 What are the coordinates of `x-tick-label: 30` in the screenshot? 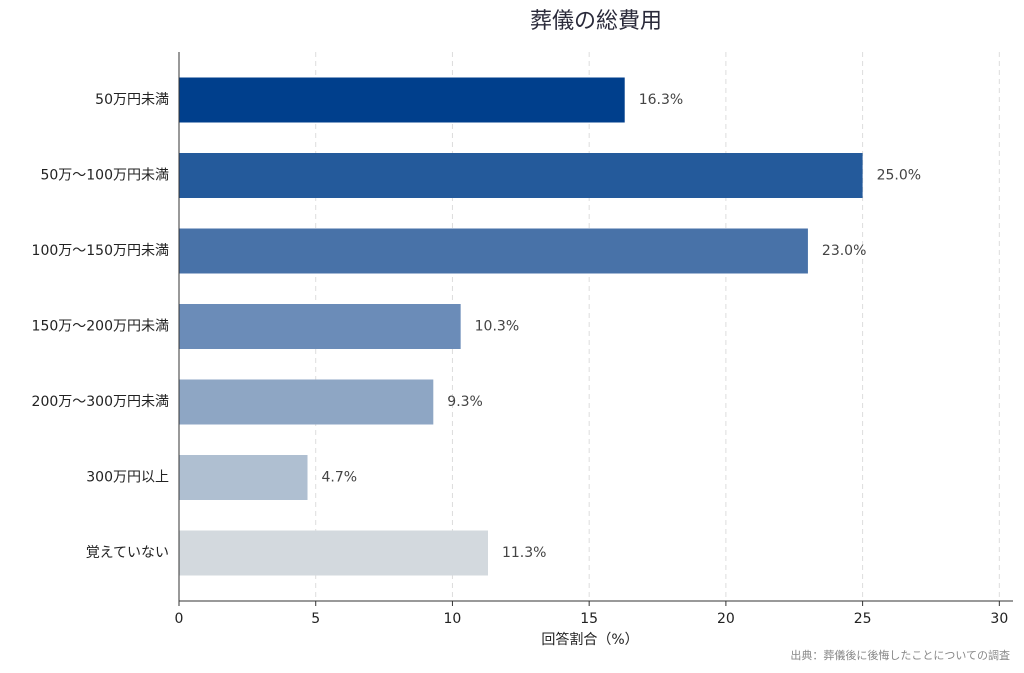 It's located at (999, 619).